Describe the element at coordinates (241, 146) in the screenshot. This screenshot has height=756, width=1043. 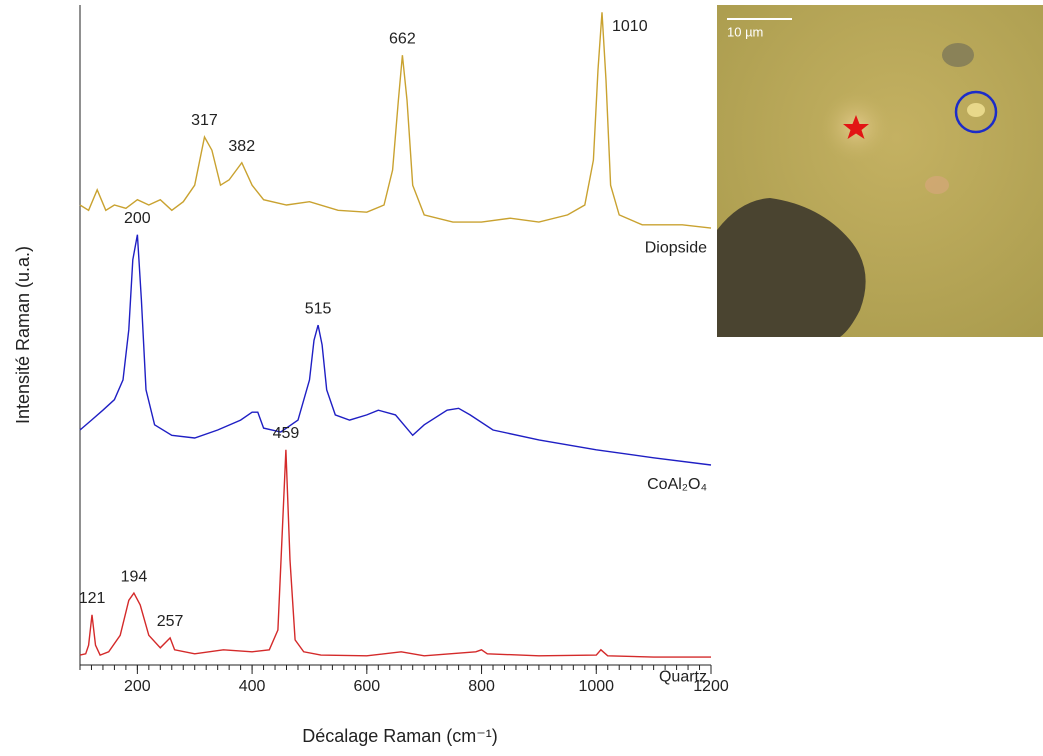
I see `peak-label: 382` at that location.